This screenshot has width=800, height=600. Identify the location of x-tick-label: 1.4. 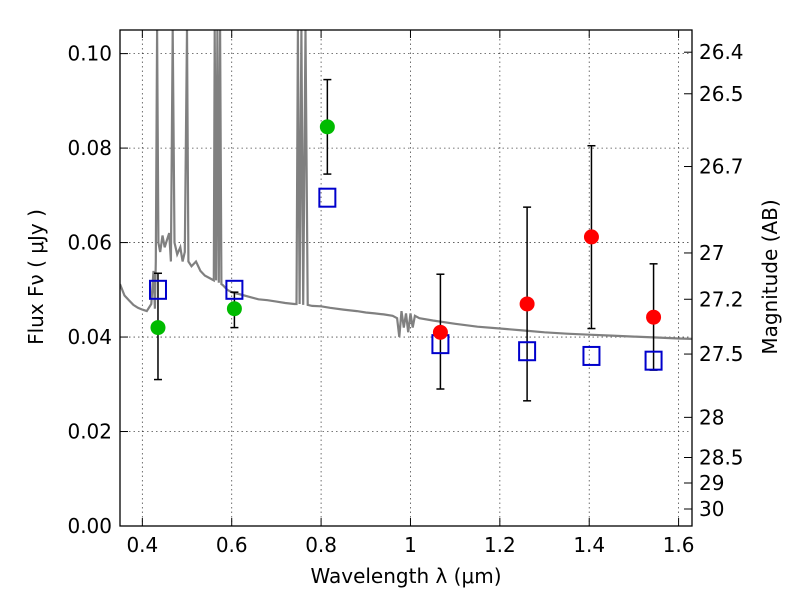
(589, 545).